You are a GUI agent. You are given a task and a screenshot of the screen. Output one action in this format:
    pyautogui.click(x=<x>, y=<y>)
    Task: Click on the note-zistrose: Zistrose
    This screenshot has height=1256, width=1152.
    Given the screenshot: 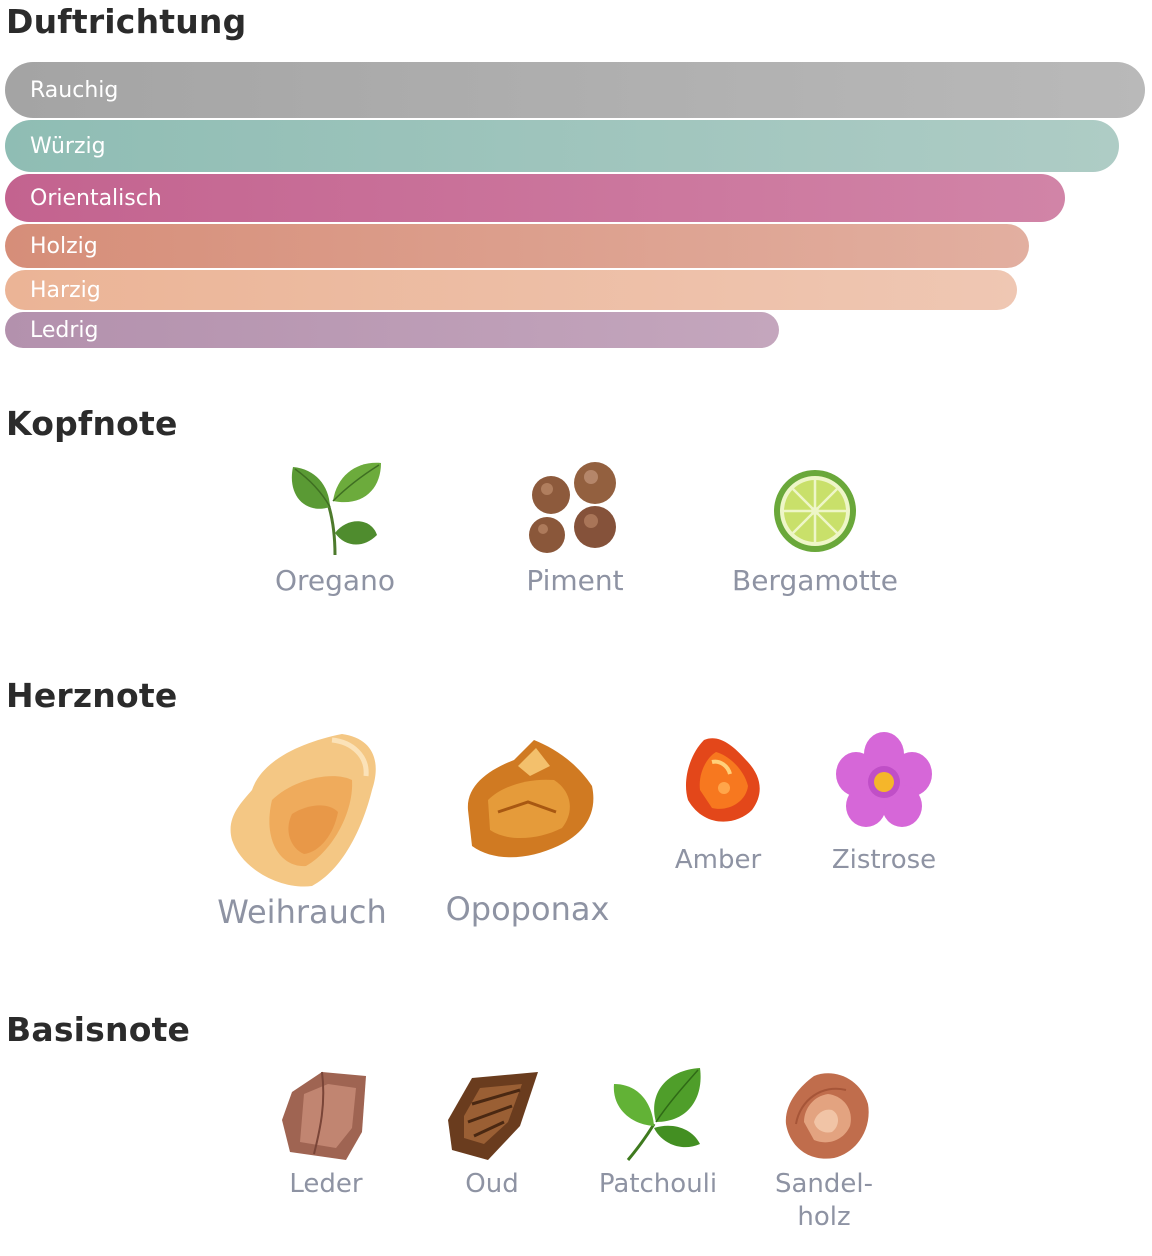 What is the action you would take?
    pyautogui.click(x=884, y=803)
    